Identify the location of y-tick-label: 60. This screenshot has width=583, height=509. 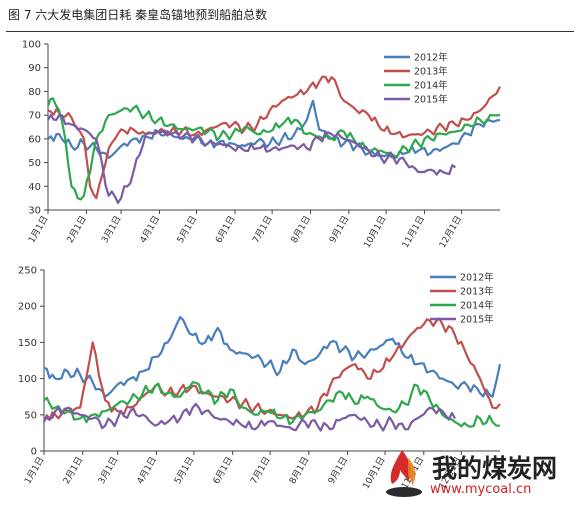
(34, 139).